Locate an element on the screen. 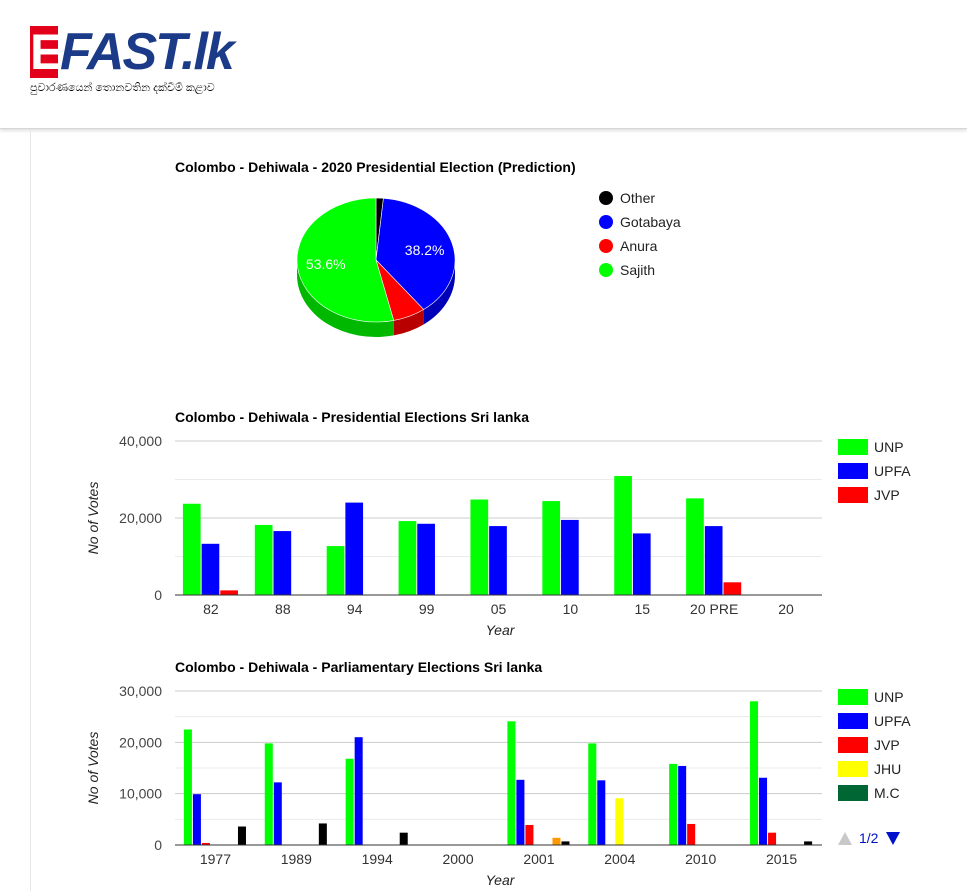  pie-slice-side-anura is located at coordinates (408, 322).